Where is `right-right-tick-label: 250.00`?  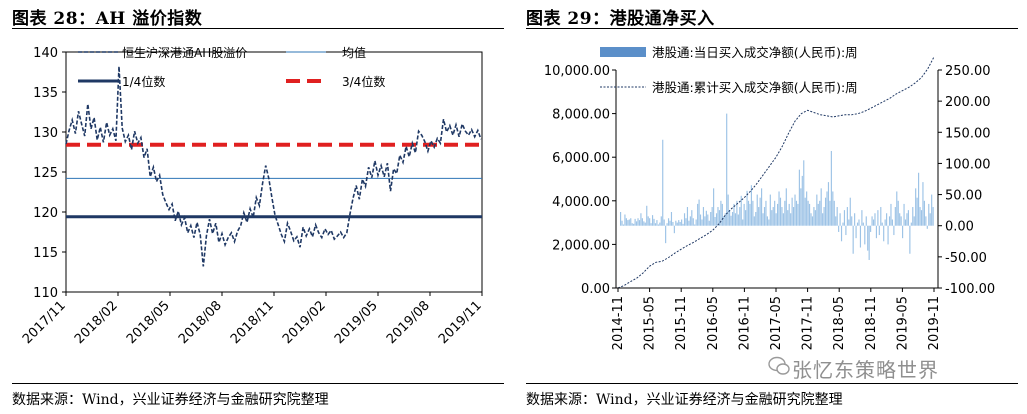 right-right-tick-label: 250.00 is located at coordinates (968, 71).